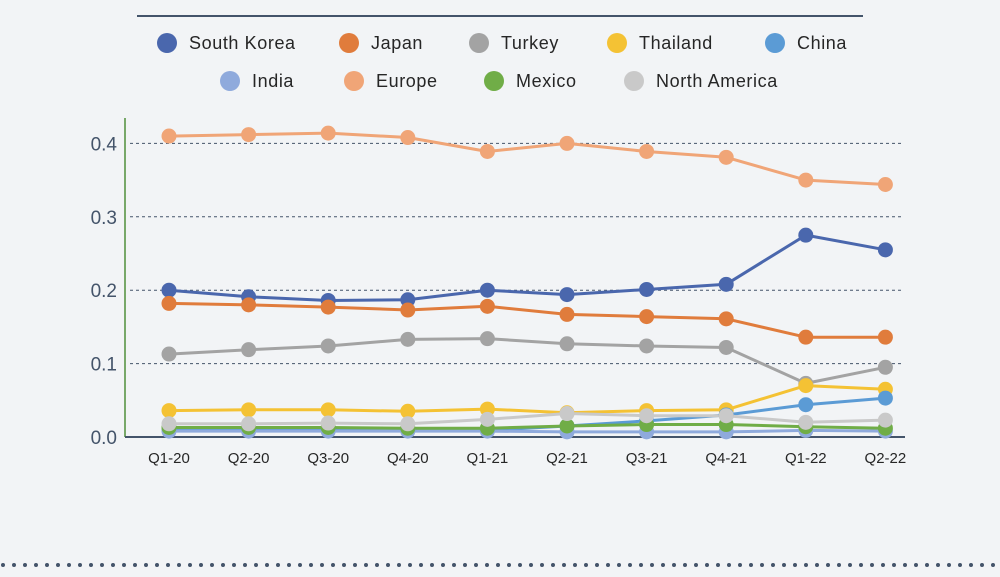  Describe the element at coordinates (546, 81) in the screenshot. I see `legend-label-mexico: Mexico` at that location.